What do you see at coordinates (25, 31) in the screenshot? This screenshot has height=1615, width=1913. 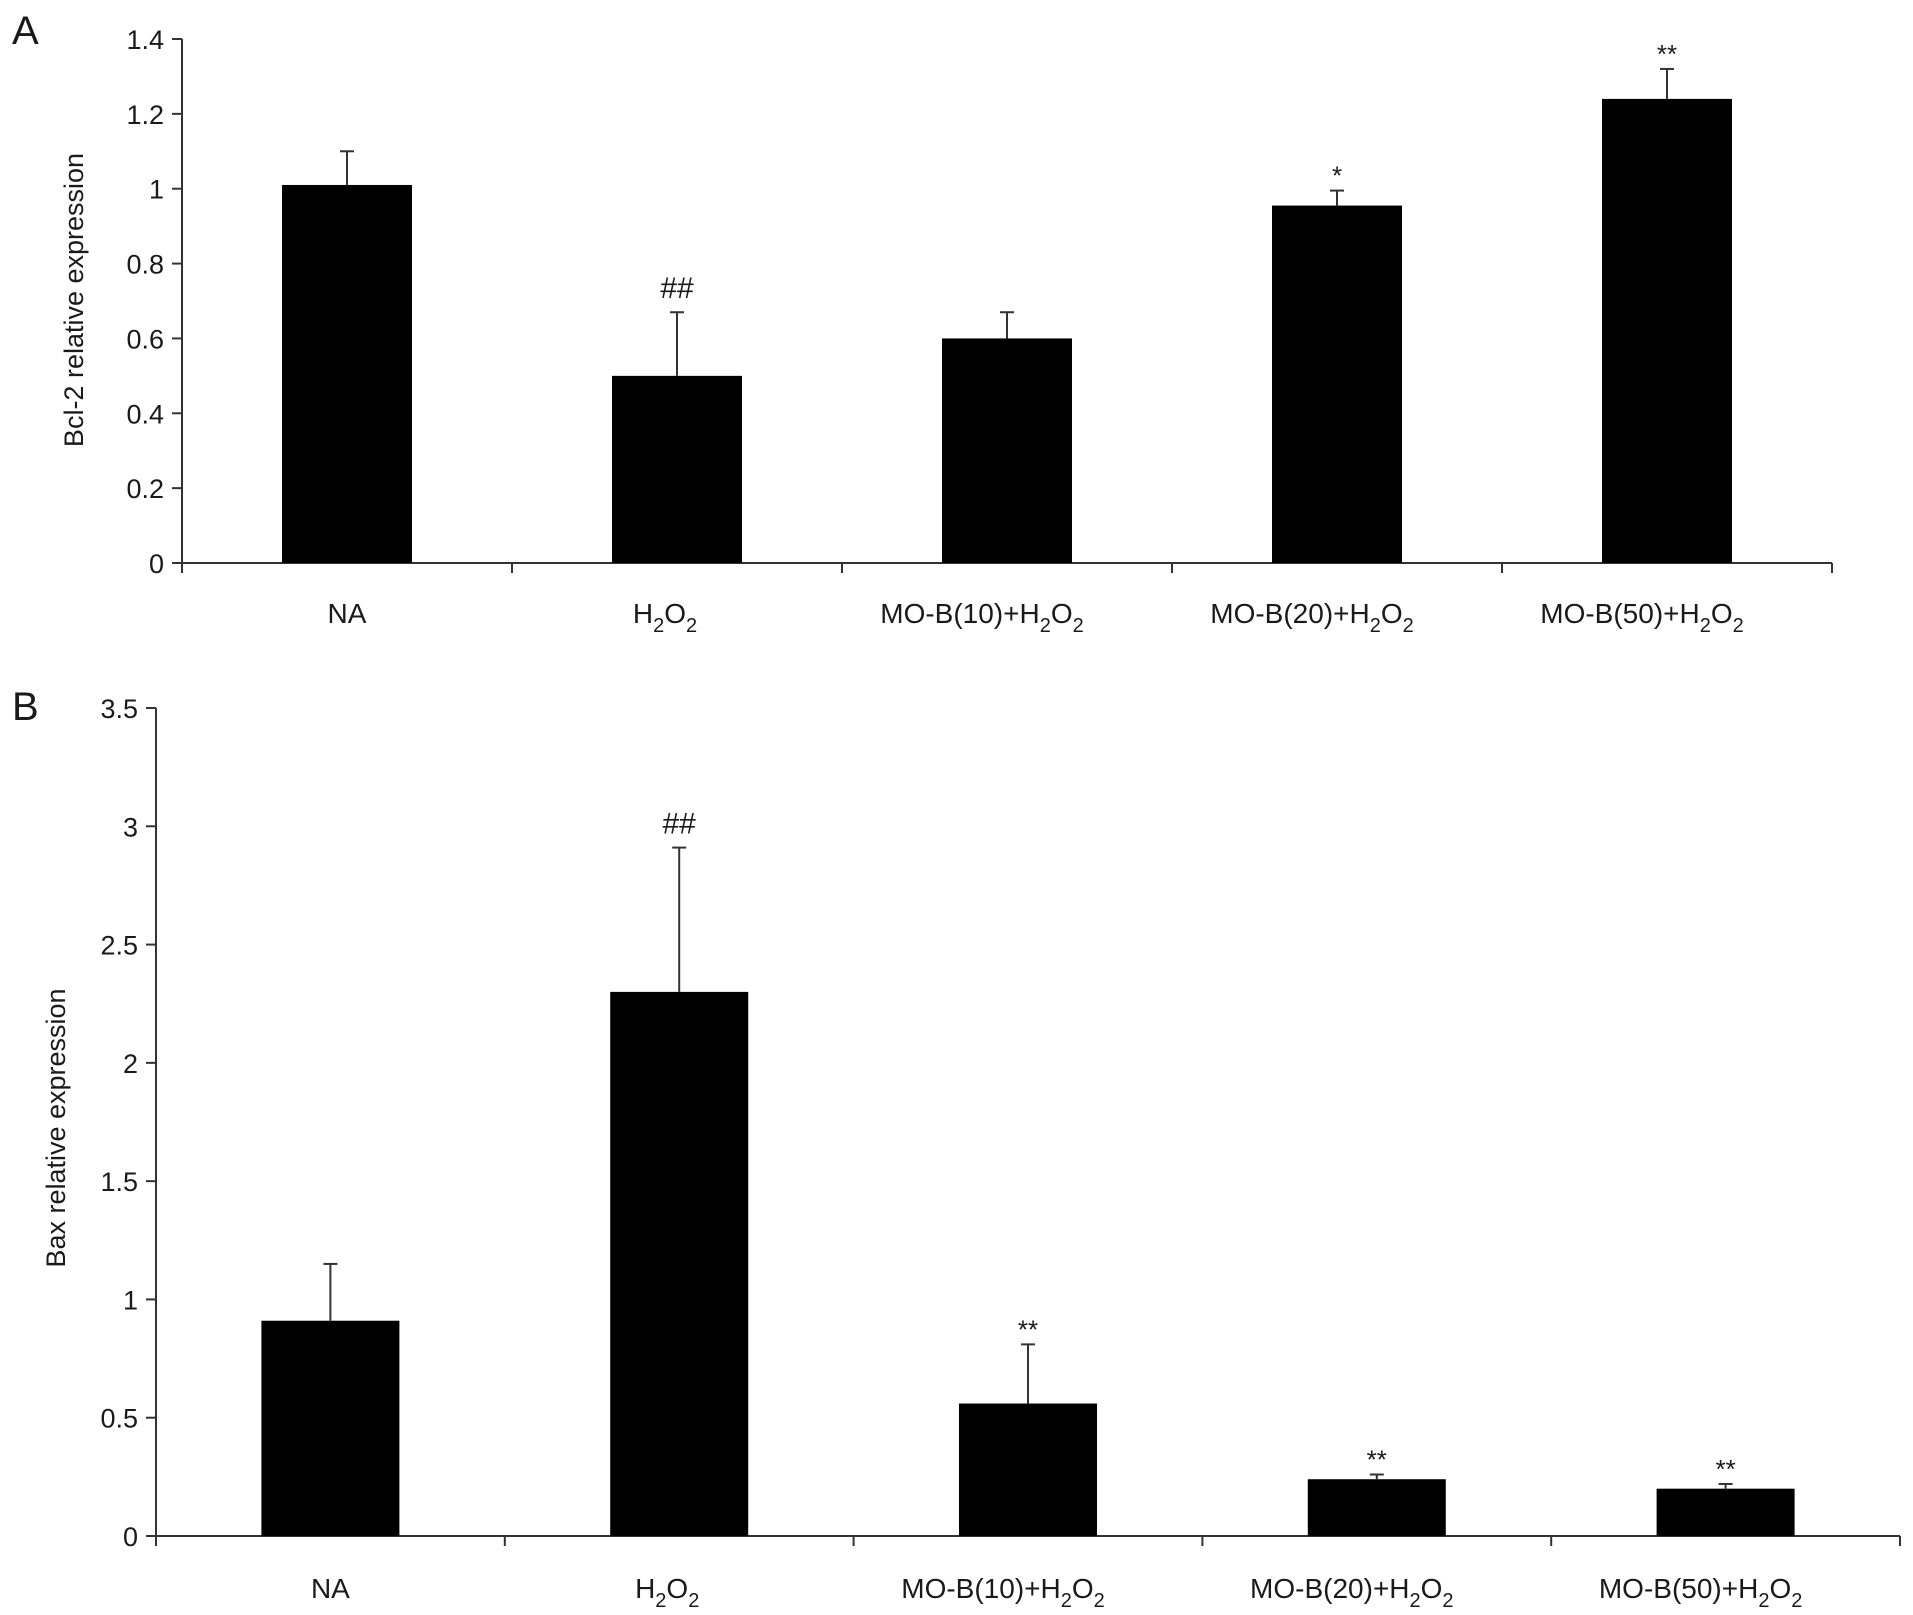 I see `panel-letter-a: A` at bounding box center [25, 31].